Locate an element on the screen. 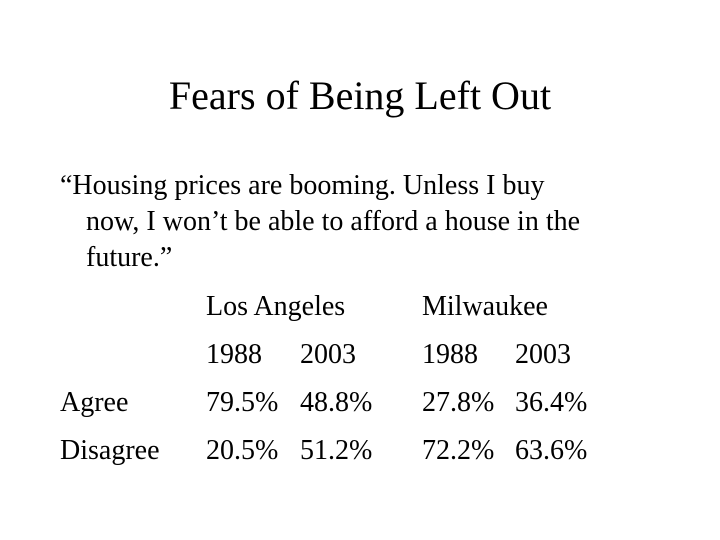  table-row-agree: Agree 79.5% 48.8% 27.8% 36.4% is located at coordinates (380, 403).